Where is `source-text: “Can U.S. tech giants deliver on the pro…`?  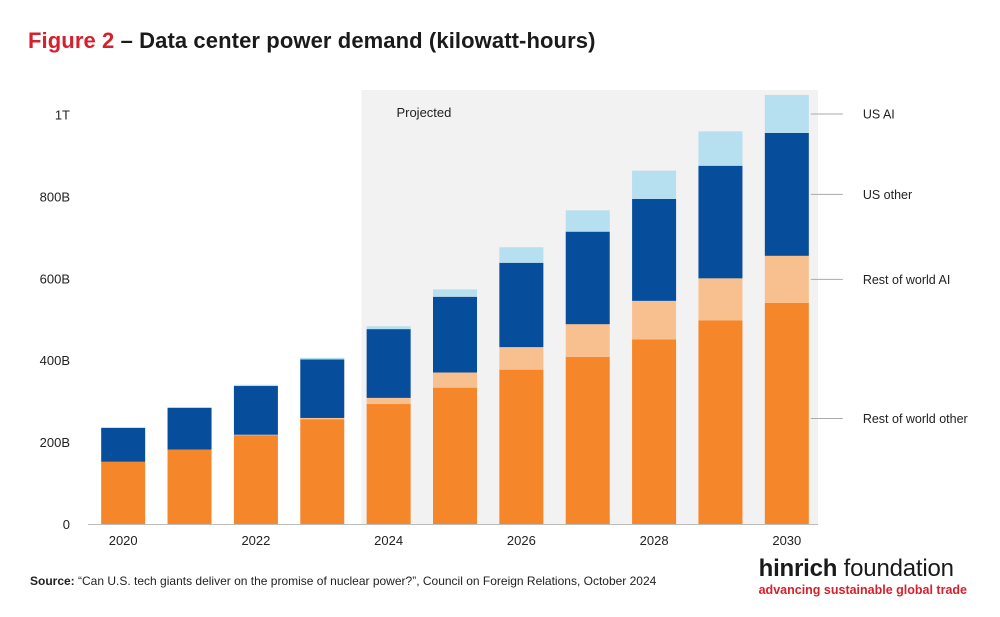
source-text: “Can U.S. tech giants deliver on the pro… is located at coordinates (365, 581).